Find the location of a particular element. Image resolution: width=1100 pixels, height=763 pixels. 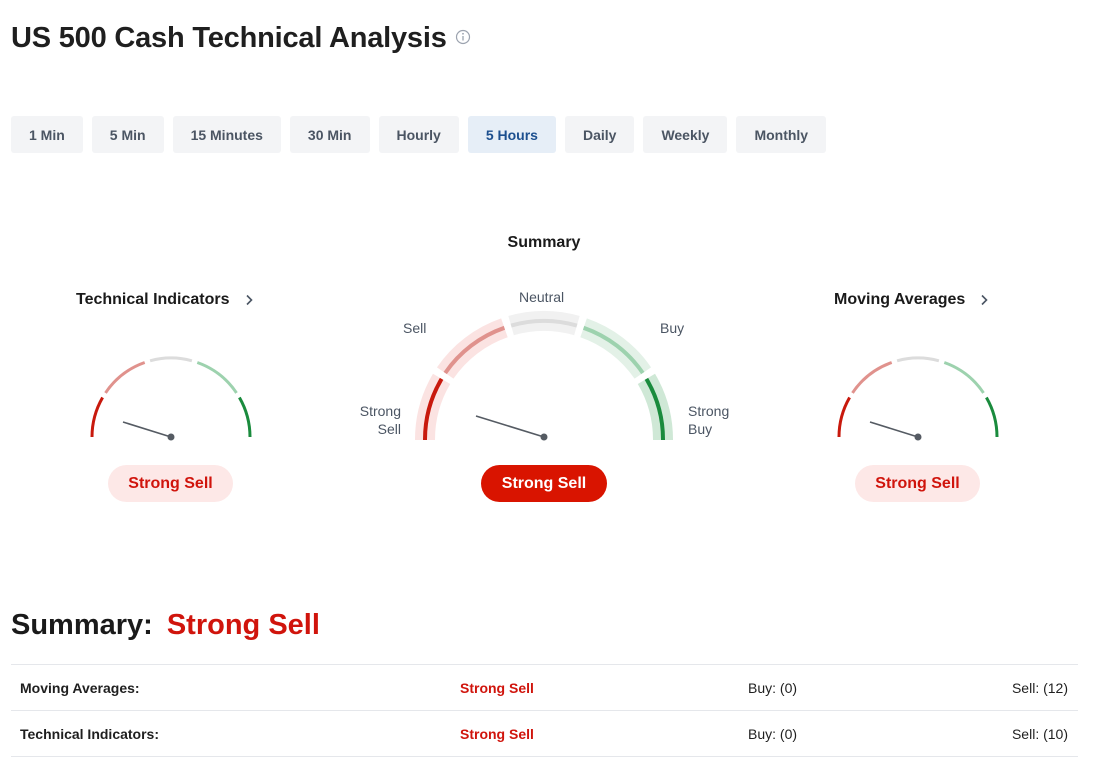

summary-line: Summary: Strong Sell is located at coordinates (165, 625).